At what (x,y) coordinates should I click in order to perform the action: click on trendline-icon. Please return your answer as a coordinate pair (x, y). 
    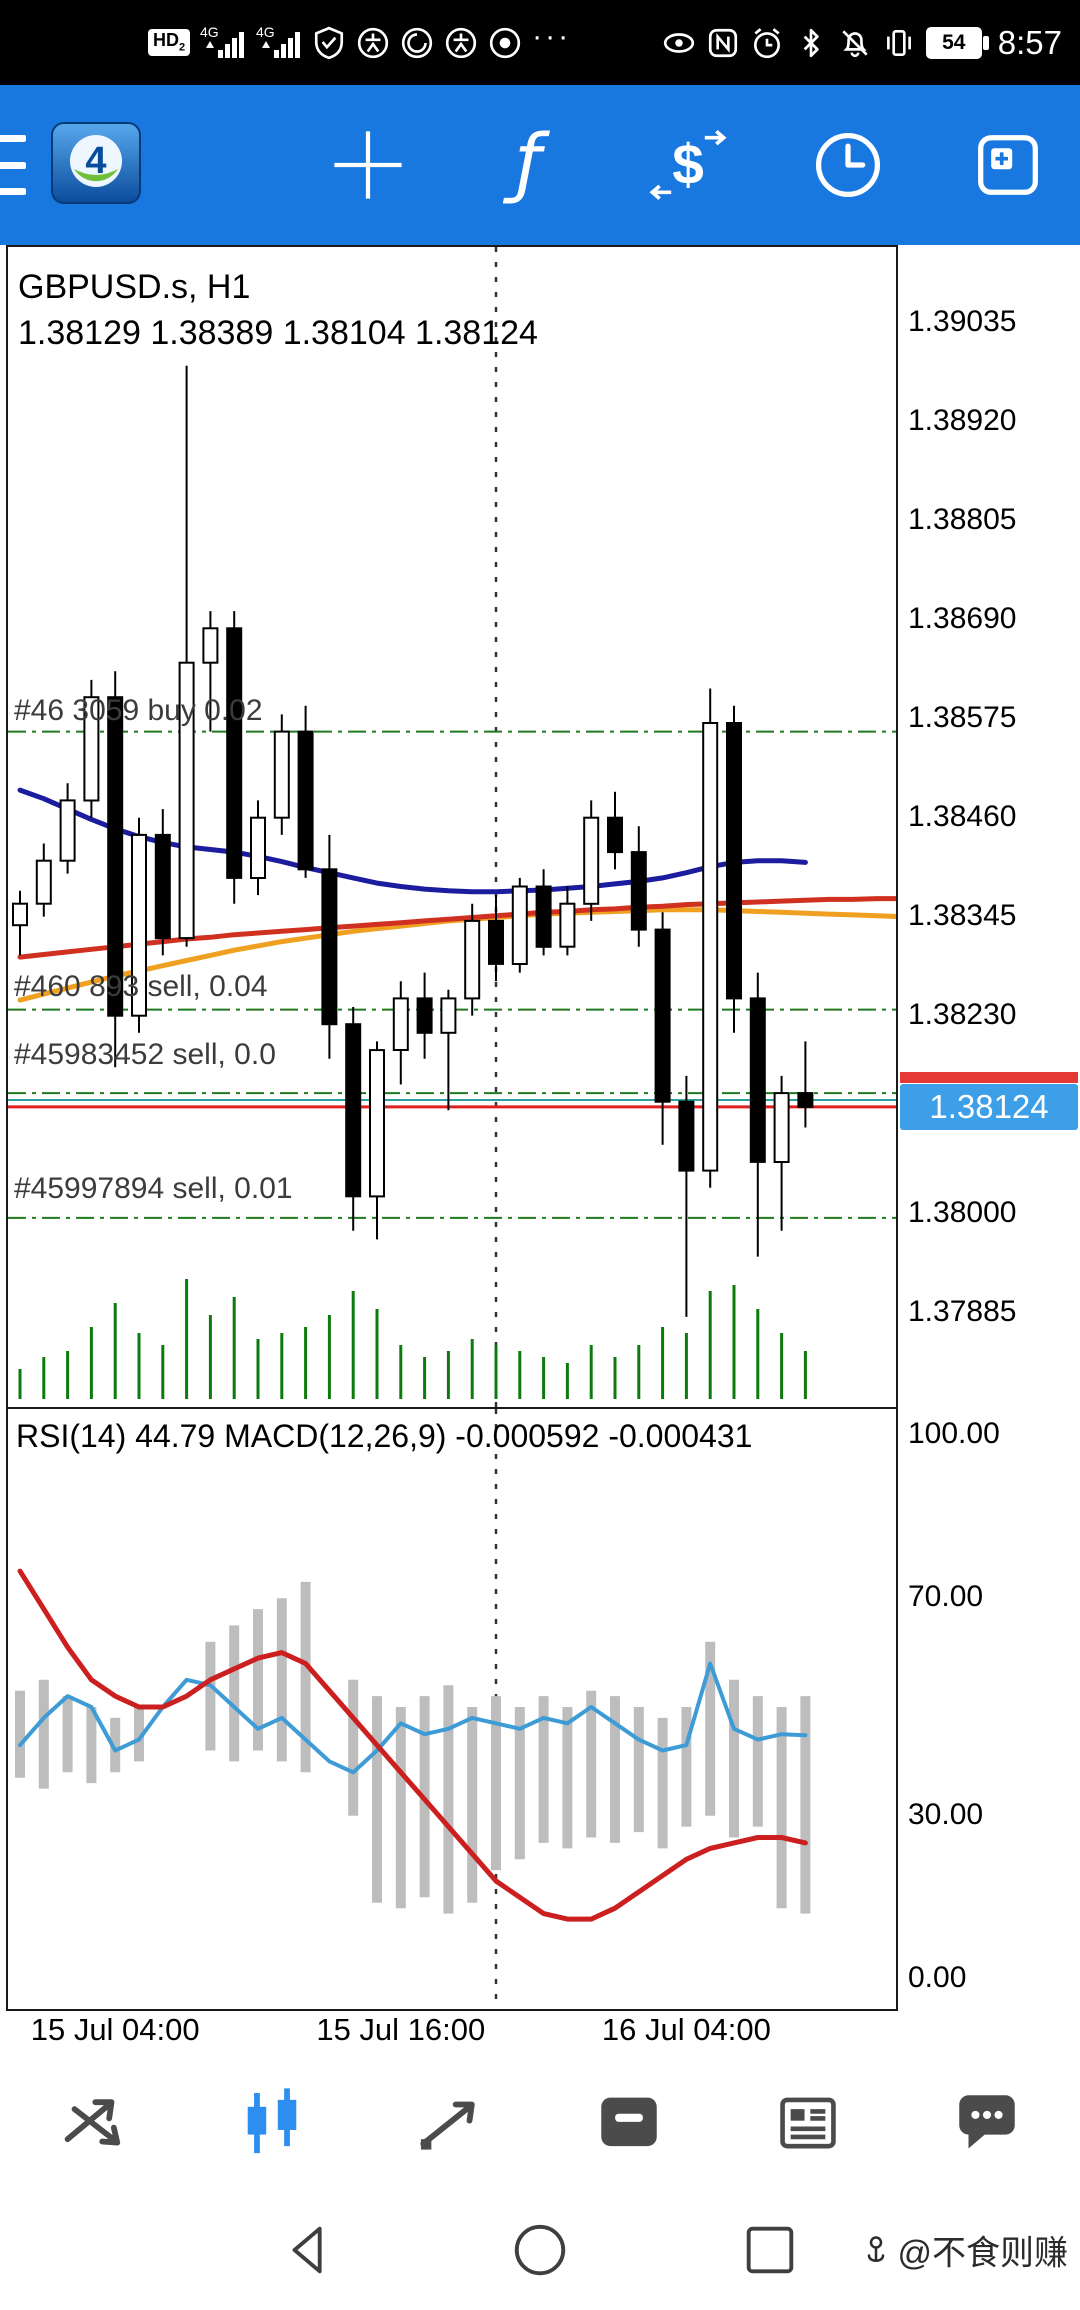
    Looking at the image, I should click on (447, 2125).